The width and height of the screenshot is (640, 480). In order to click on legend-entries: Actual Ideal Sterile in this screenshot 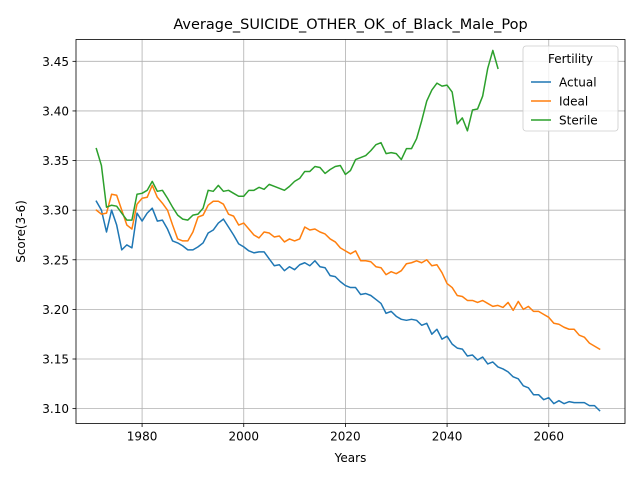, I will do `click(564, 102)`.